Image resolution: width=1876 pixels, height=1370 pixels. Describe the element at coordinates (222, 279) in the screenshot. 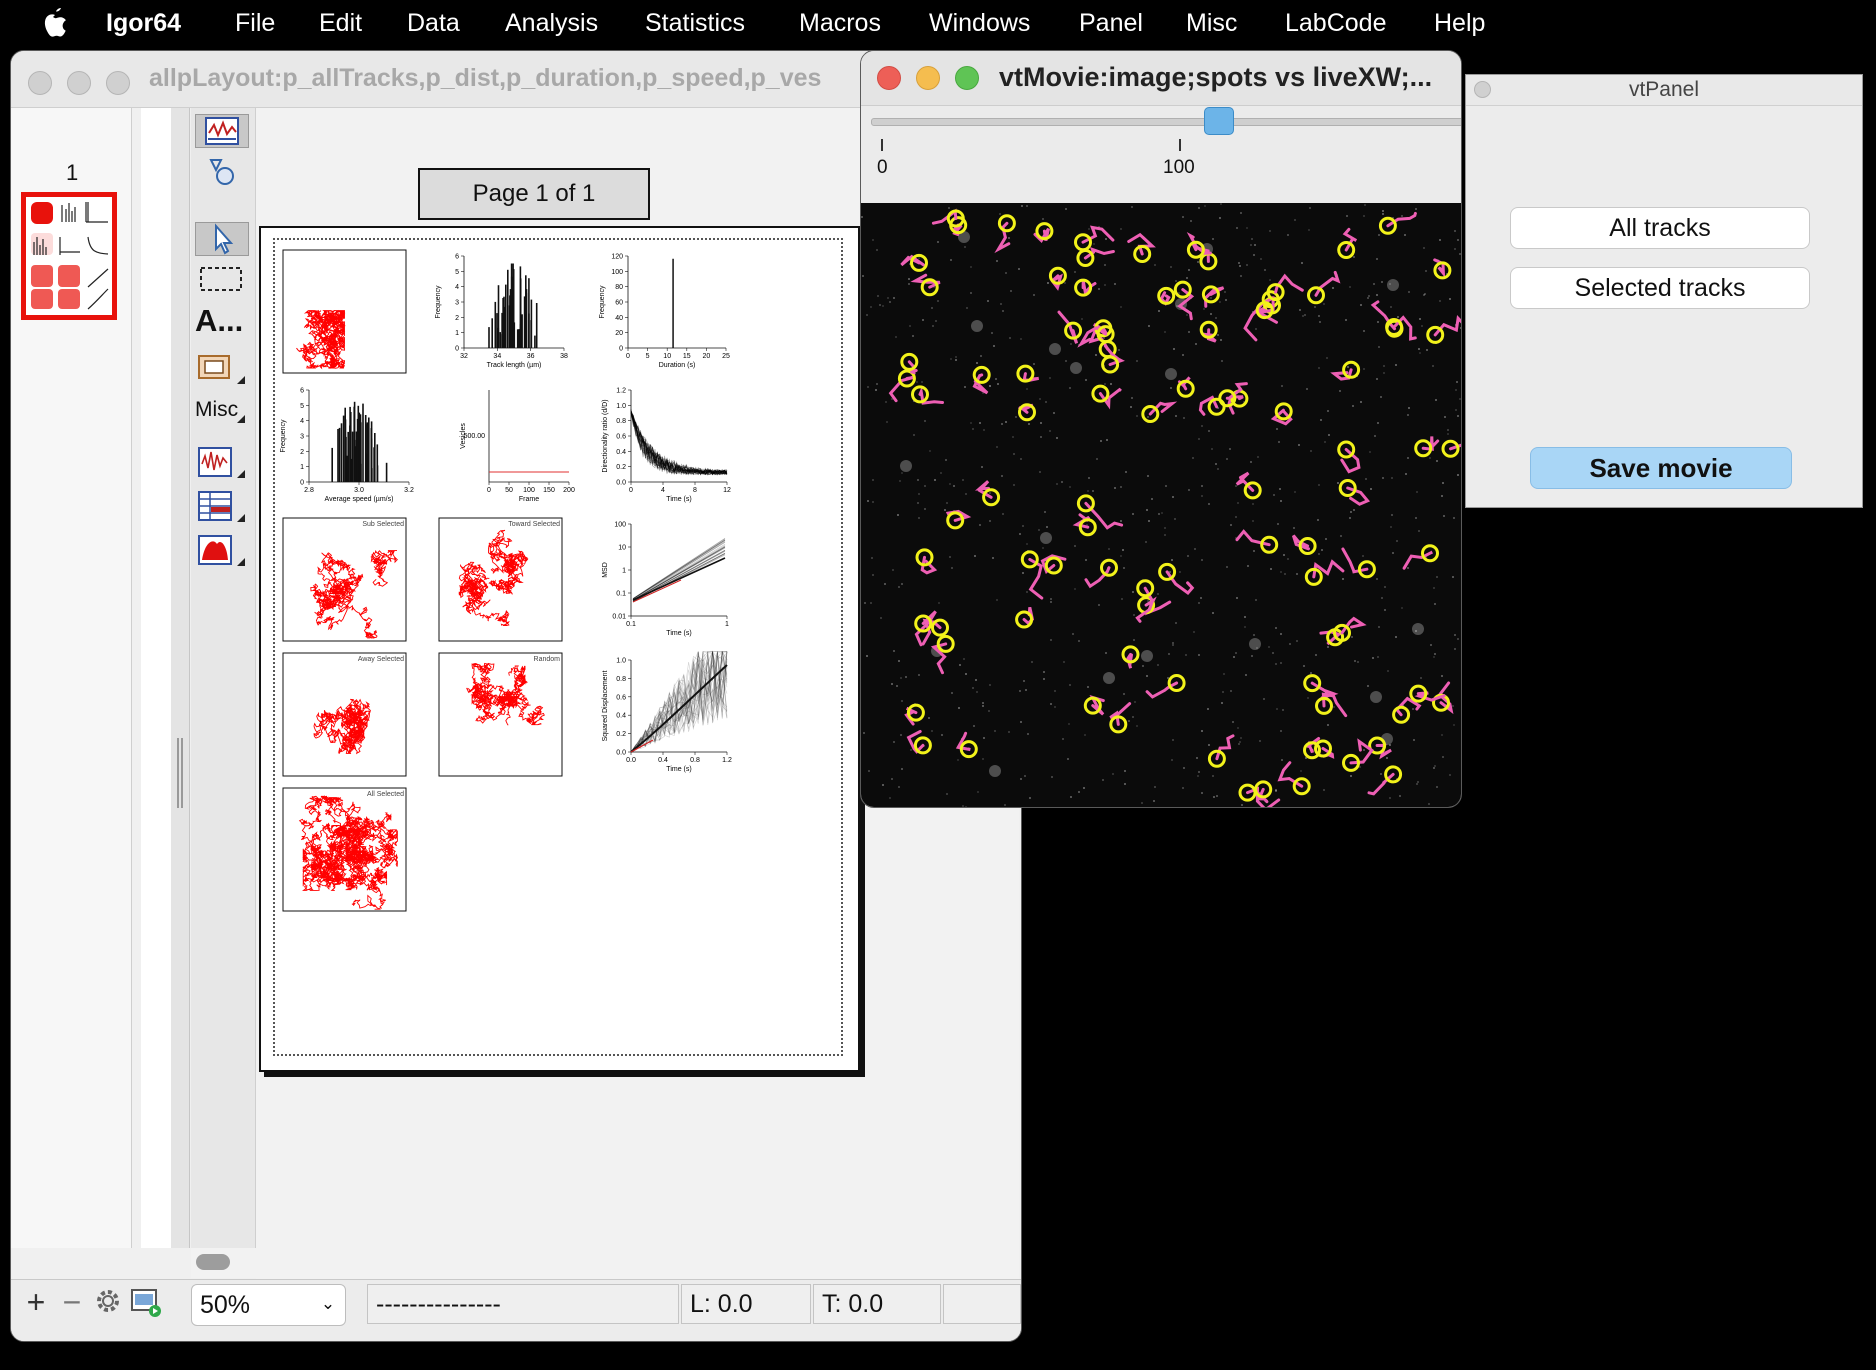

I see `marquee-tool-icon` at that location.